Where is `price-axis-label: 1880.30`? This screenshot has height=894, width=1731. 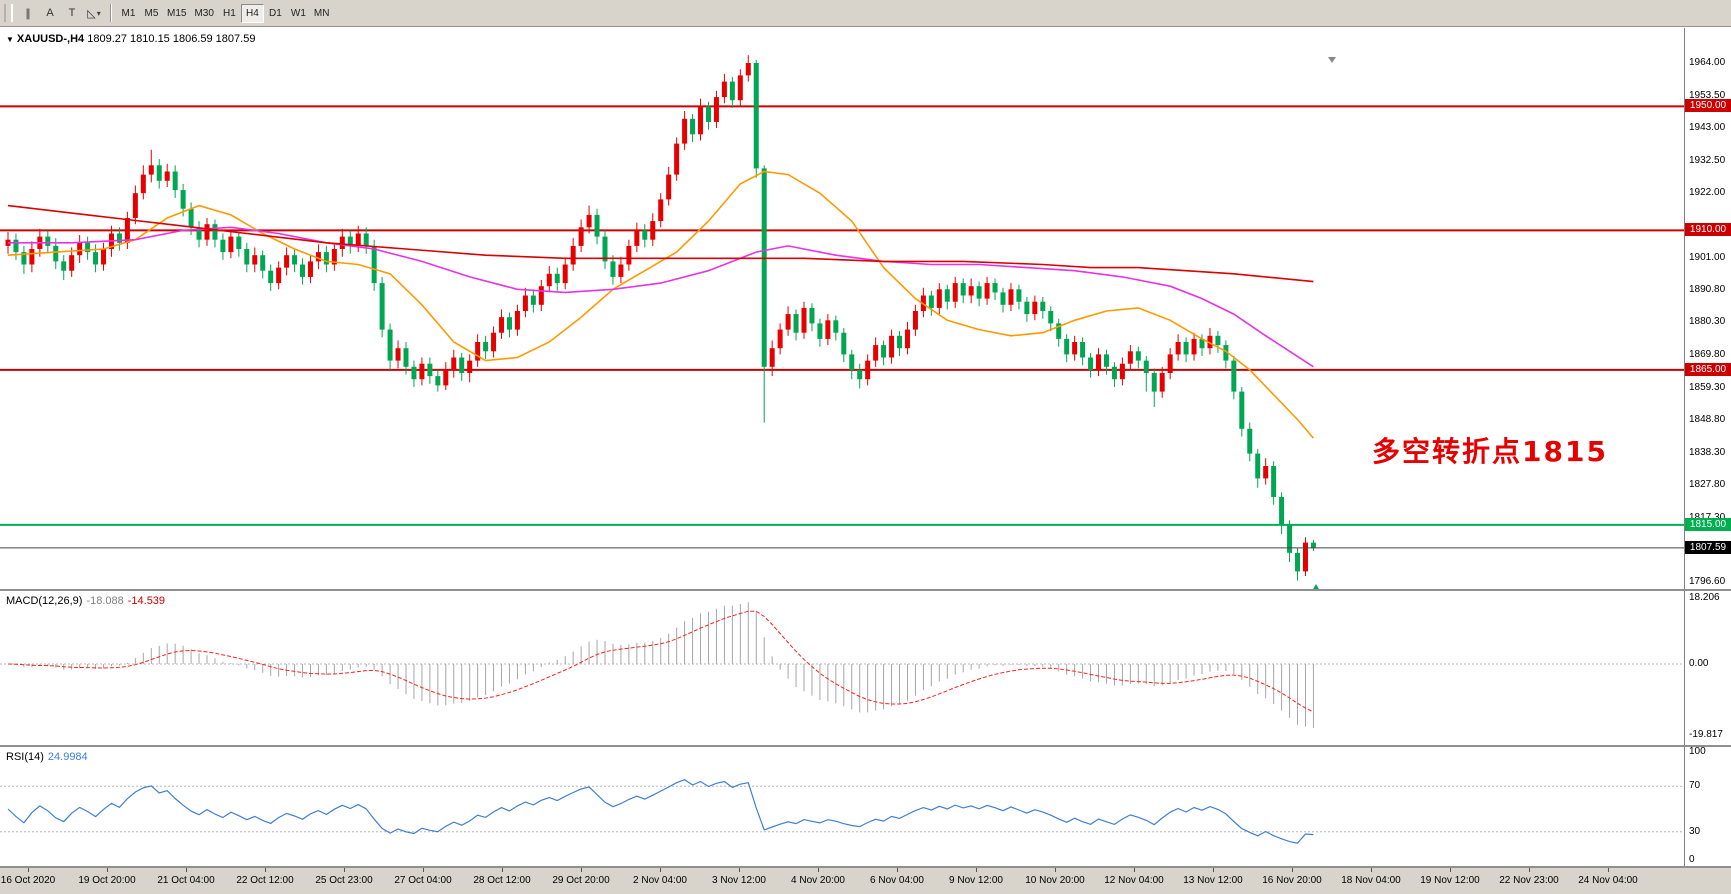 price-axis-label: 1880.30 is located at coordinates (1707, 322).